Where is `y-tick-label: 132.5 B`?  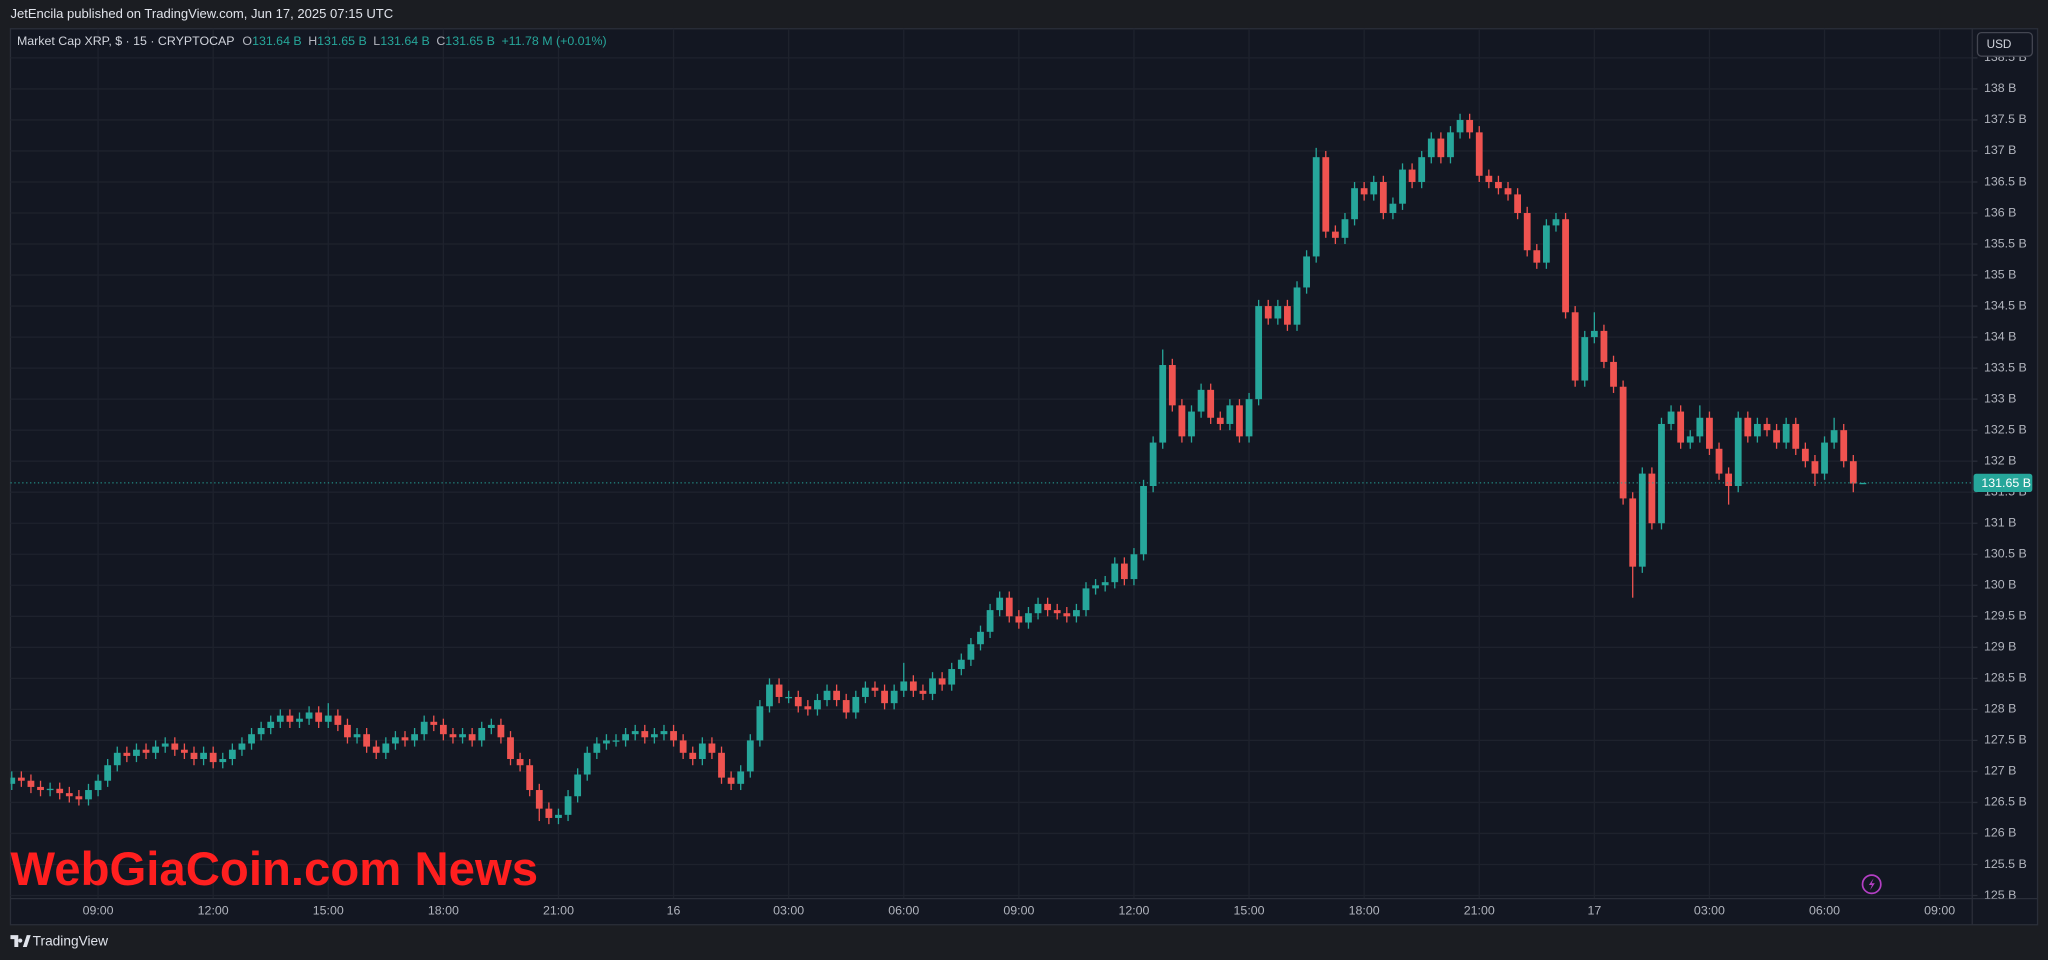 y-tick-label: 132.5 B is located at coordinates (2005, 429).